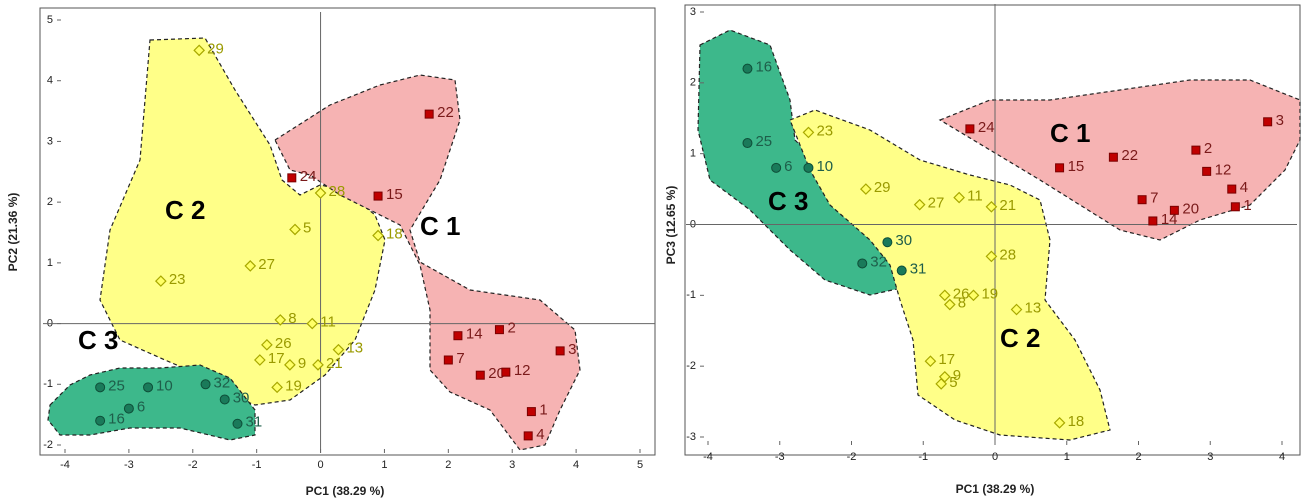 The image size is (1307, 503). Describe the element at coordinates (1154, 198) in the screenshot. I see `point-label: 7` at that location.